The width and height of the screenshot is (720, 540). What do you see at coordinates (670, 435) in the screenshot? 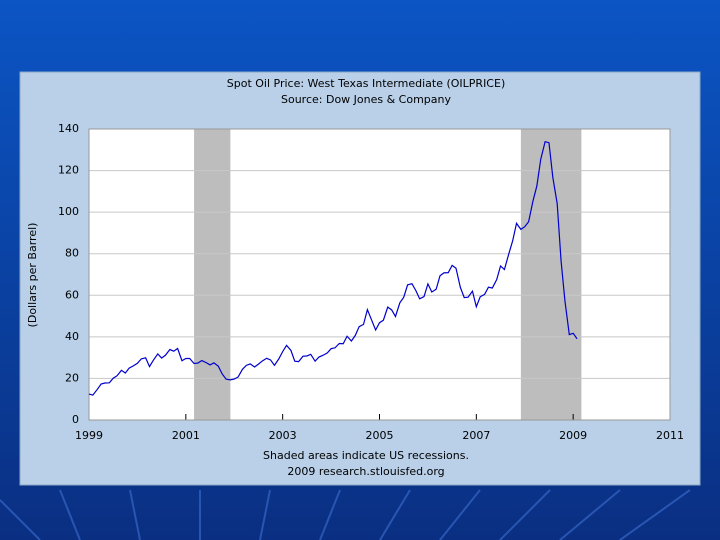
I see `x-tick-label: 2011` at bounding box center [670, 435].